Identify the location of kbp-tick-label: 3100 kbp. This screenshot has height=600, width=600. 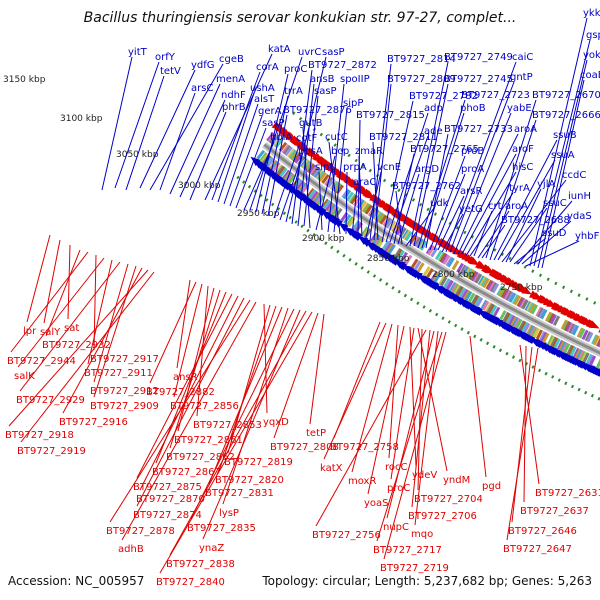
(81, 119).